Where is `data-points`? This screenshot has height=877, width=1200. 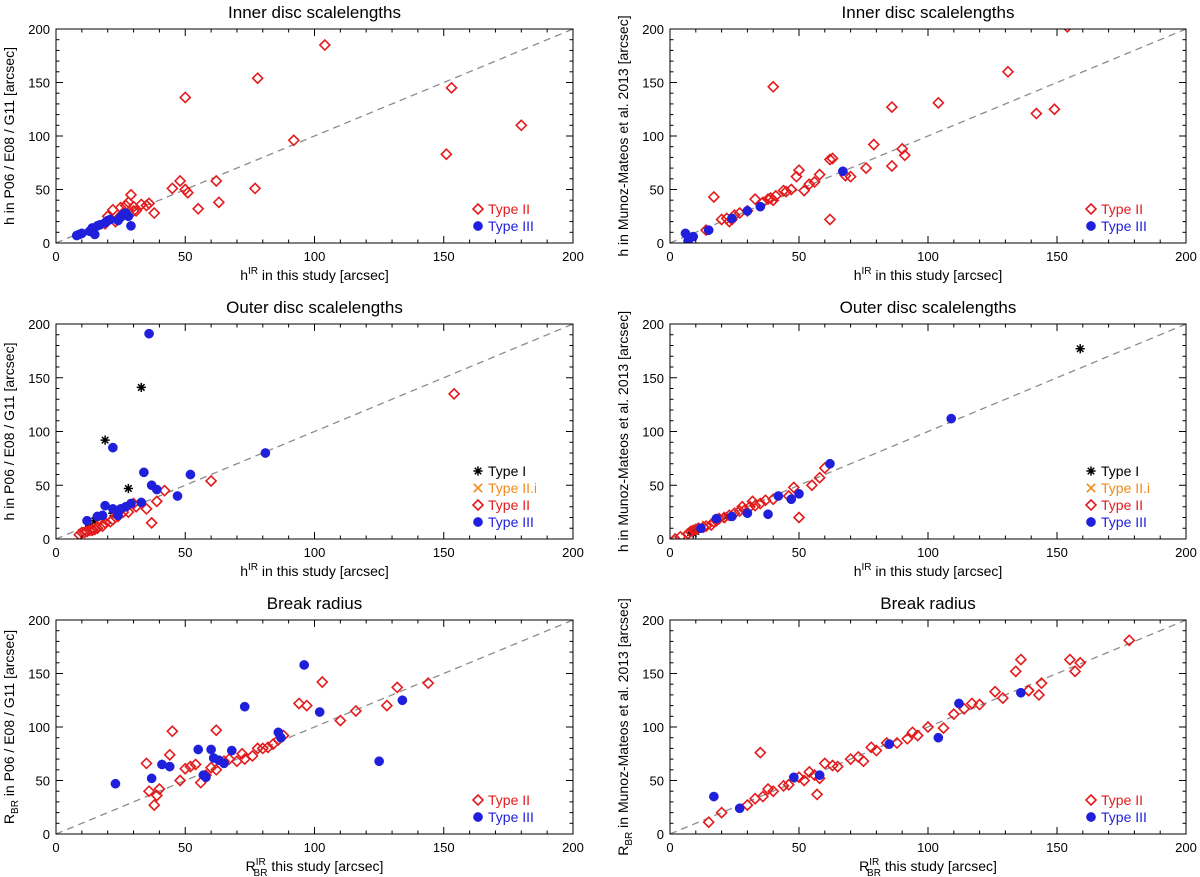 data-points is located at coordinates (267, 433).